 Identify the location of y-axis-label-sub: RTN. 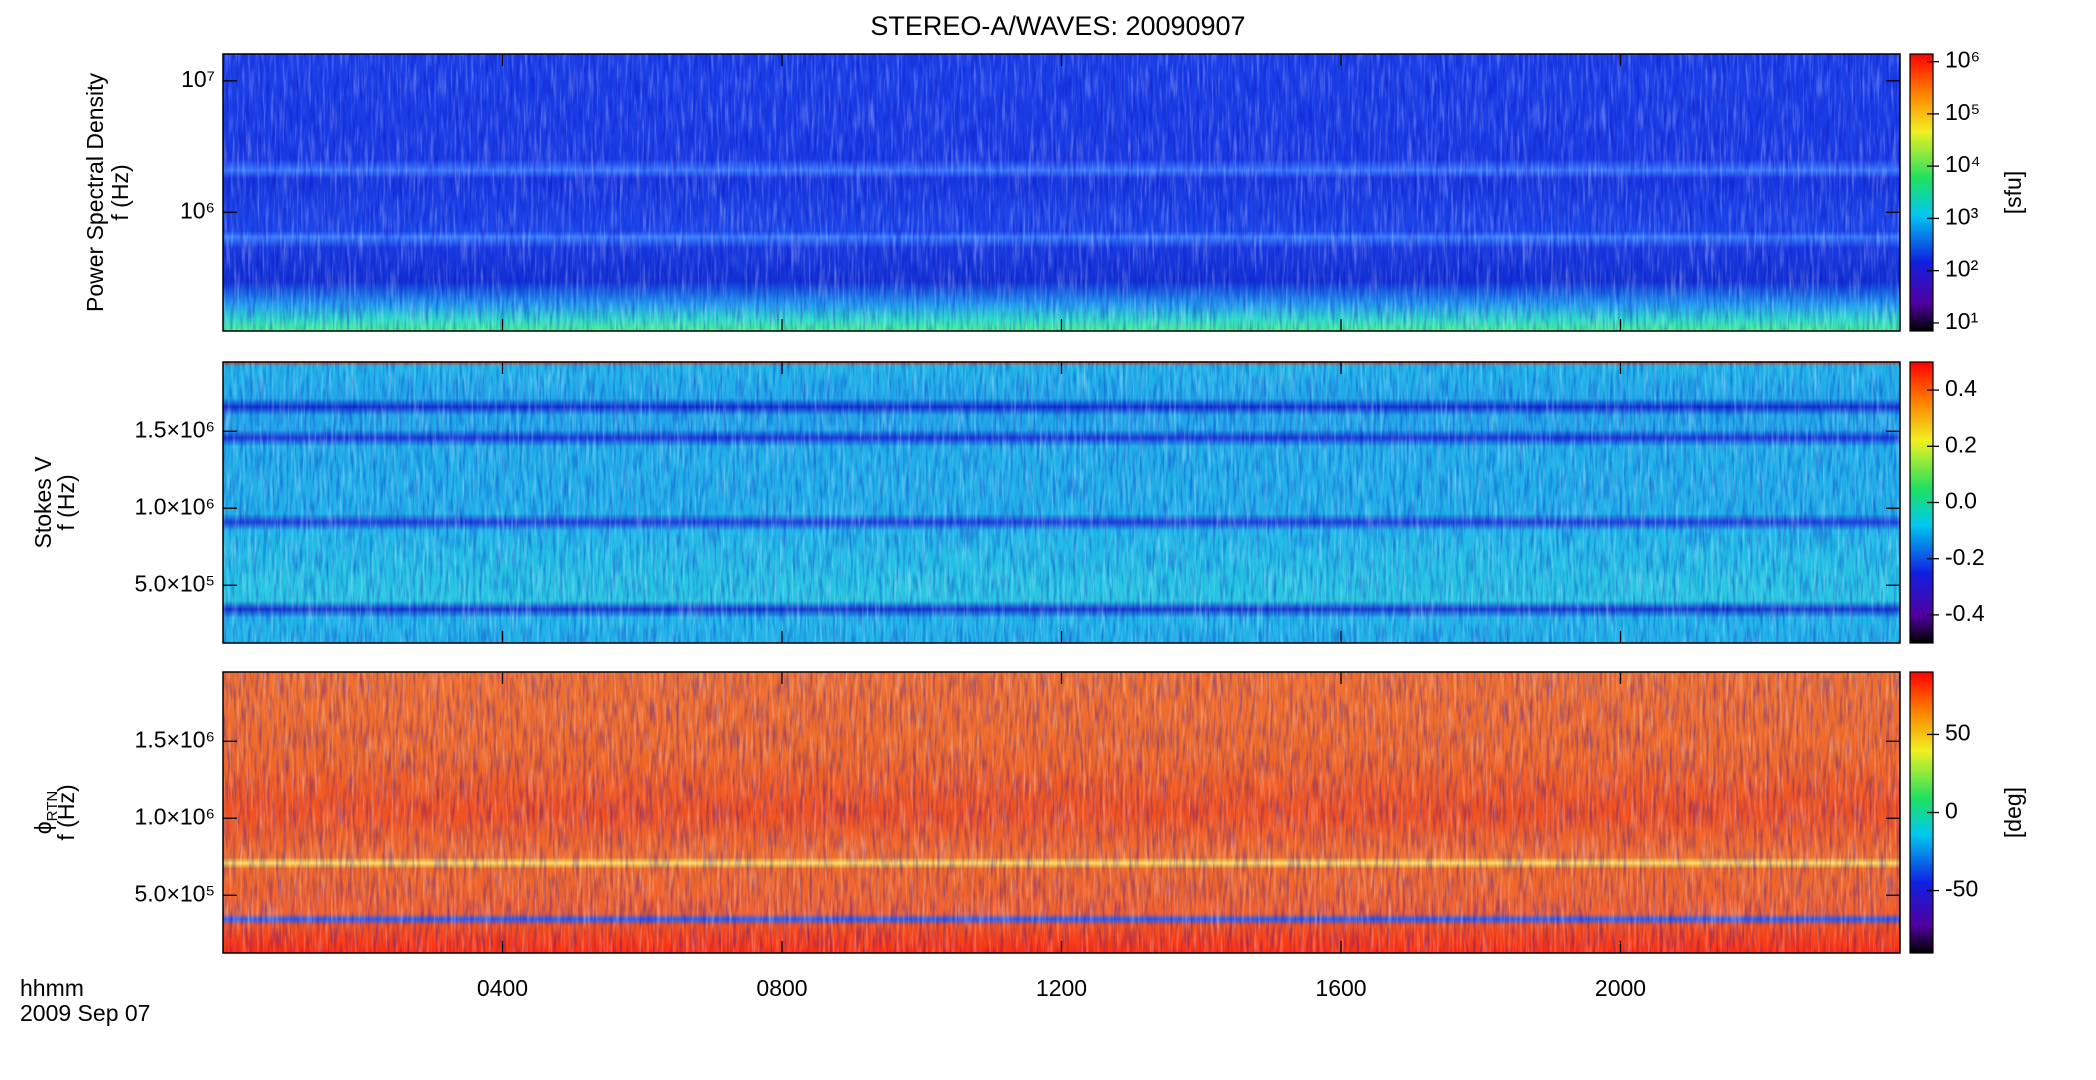
(52, 806).